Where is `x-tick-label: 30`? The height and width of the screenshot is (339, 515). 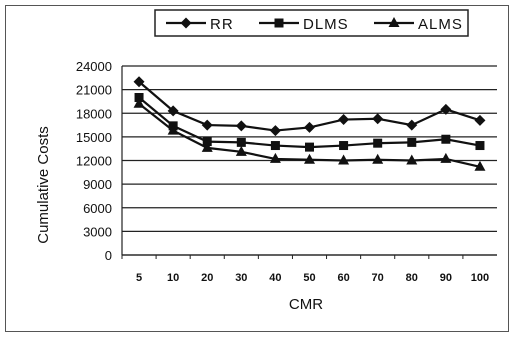 x-tick-label: 30 is located at coordinates (241, 278).